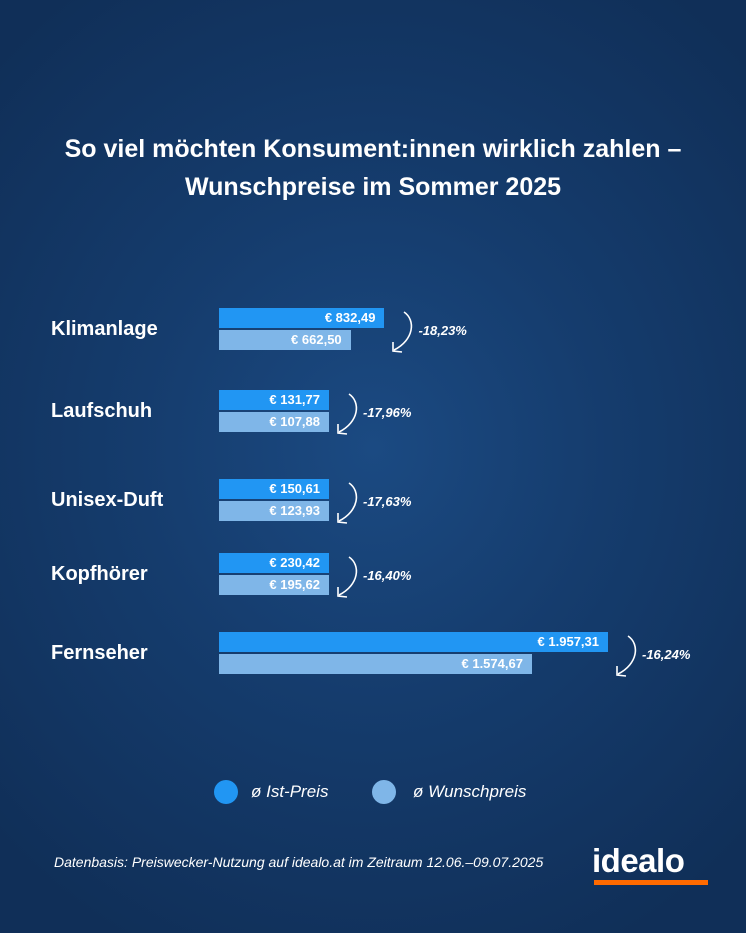 The height and width of the screenshot is (933, 746). Describe the element at coordinates (387, 575) in the screenshot. I see `difference-label-kopfh-rer: -16,40%` at that location.